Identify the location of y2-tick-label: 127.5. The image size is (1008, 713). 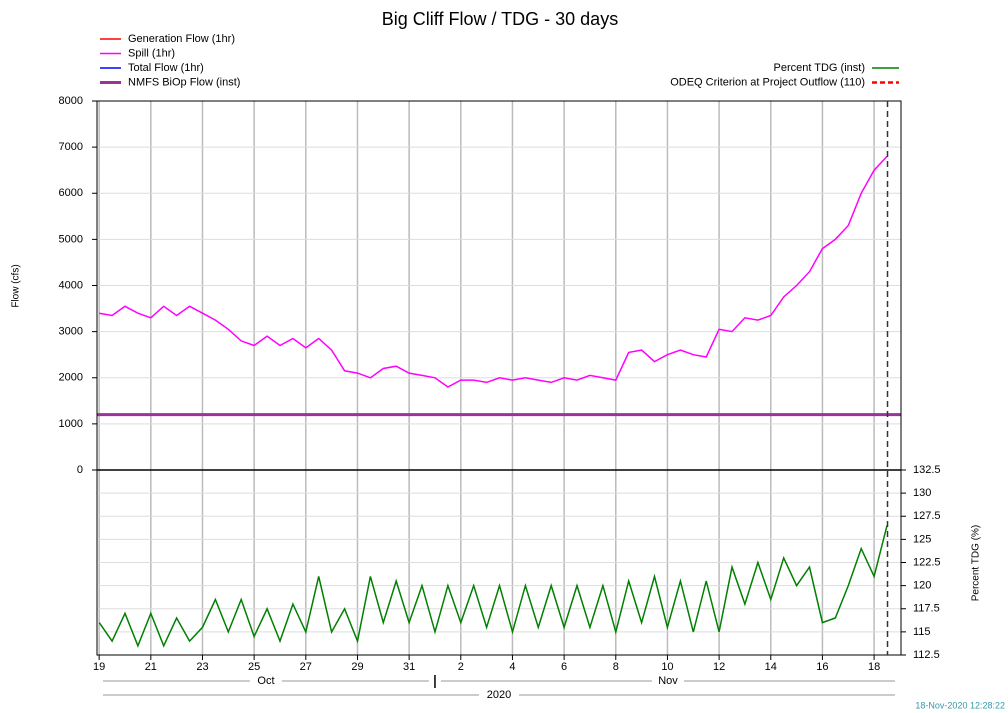
(927, 516).